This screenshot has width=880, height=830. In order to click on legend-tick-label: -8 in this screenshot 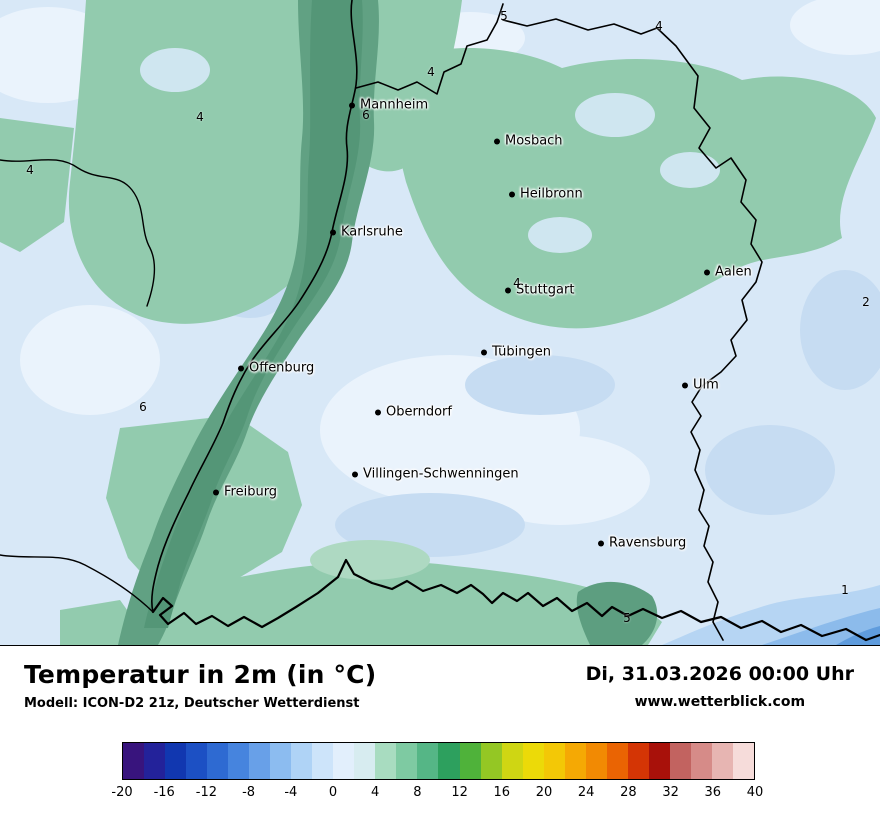, I will do `click(249, 792)`.